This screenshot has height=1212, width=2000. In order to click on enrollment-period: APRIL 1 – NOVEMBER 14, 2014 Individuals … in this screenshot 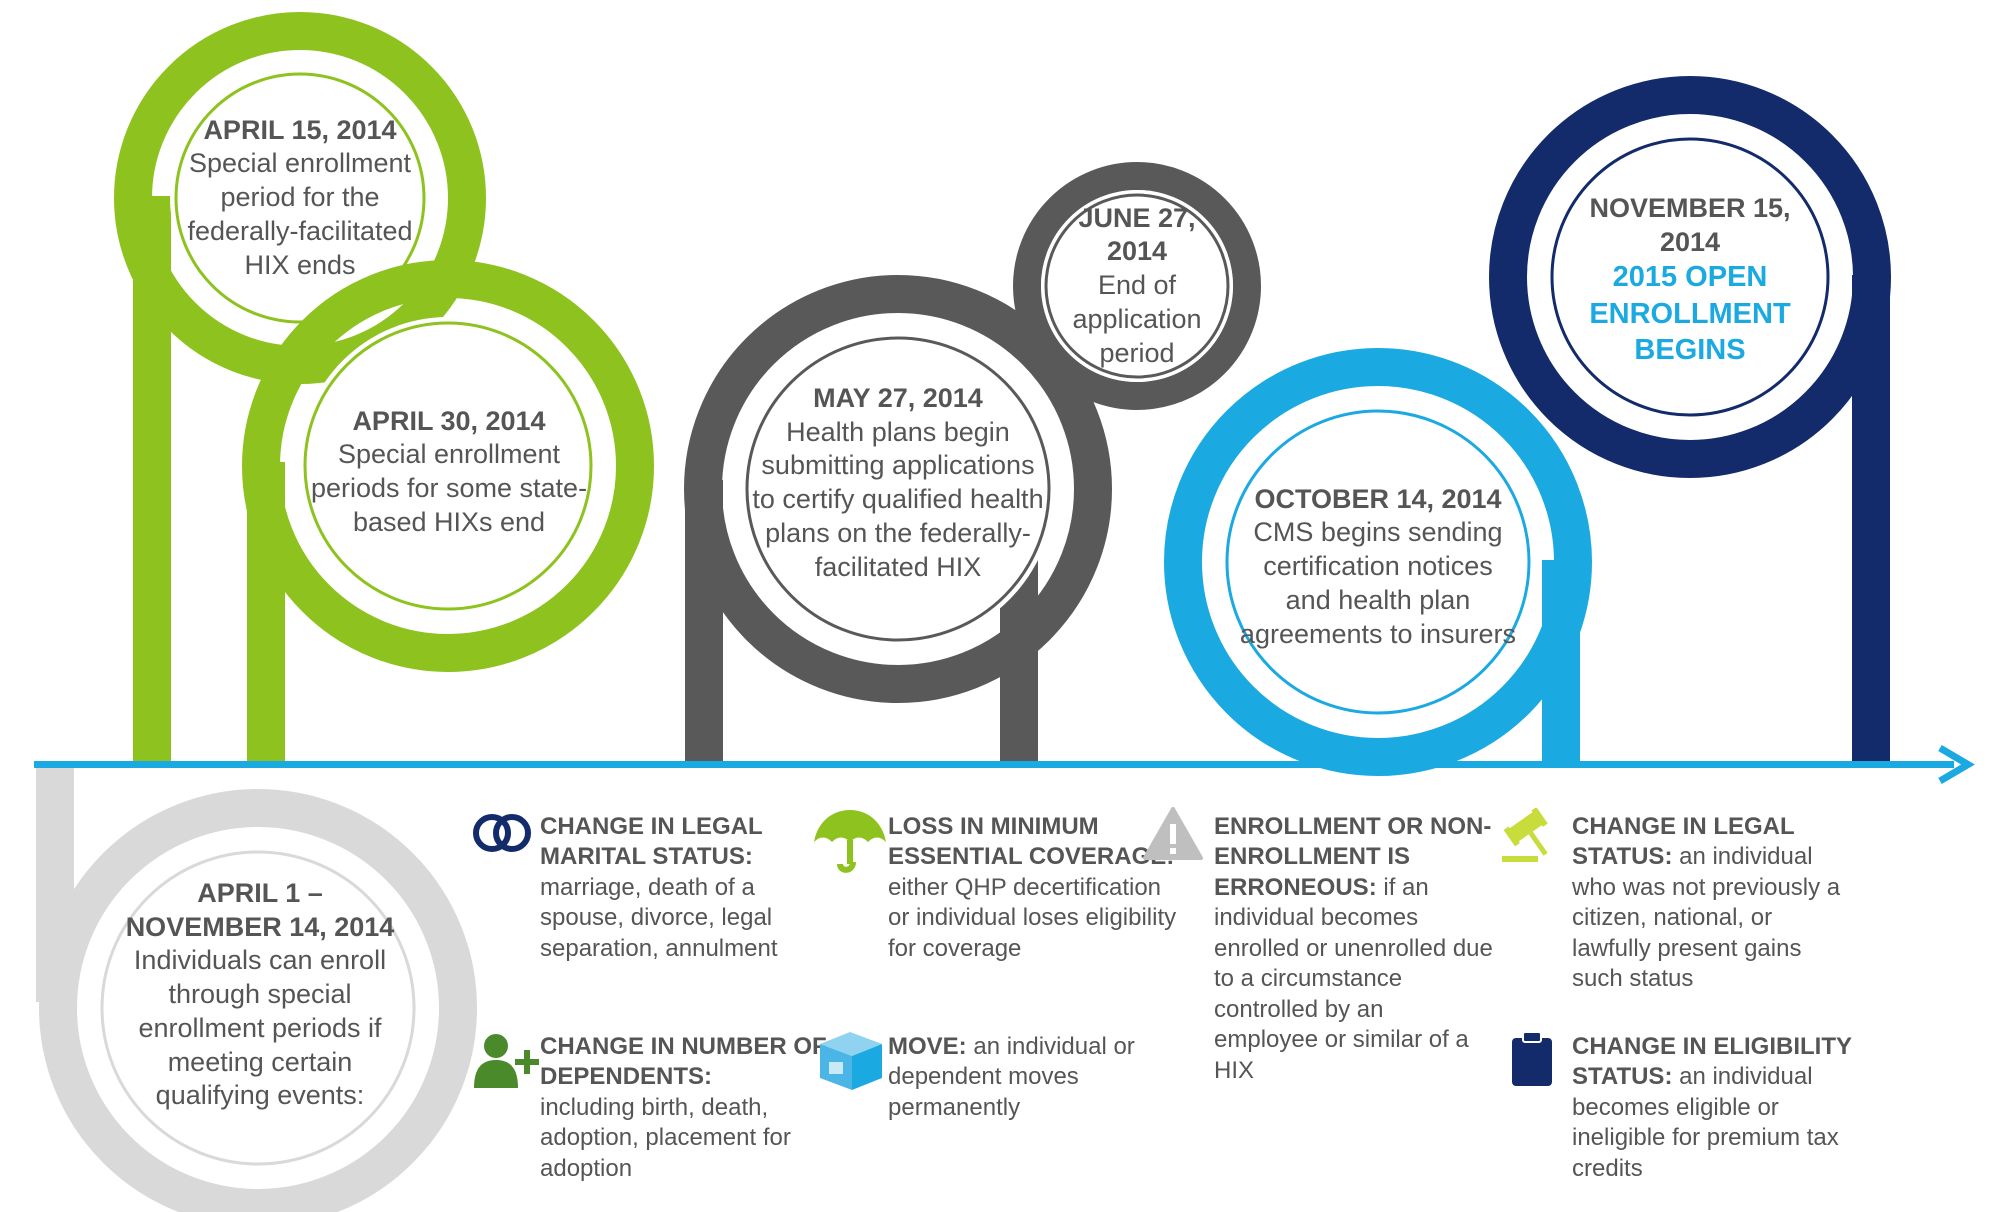, I will do `click(260, 995)`.